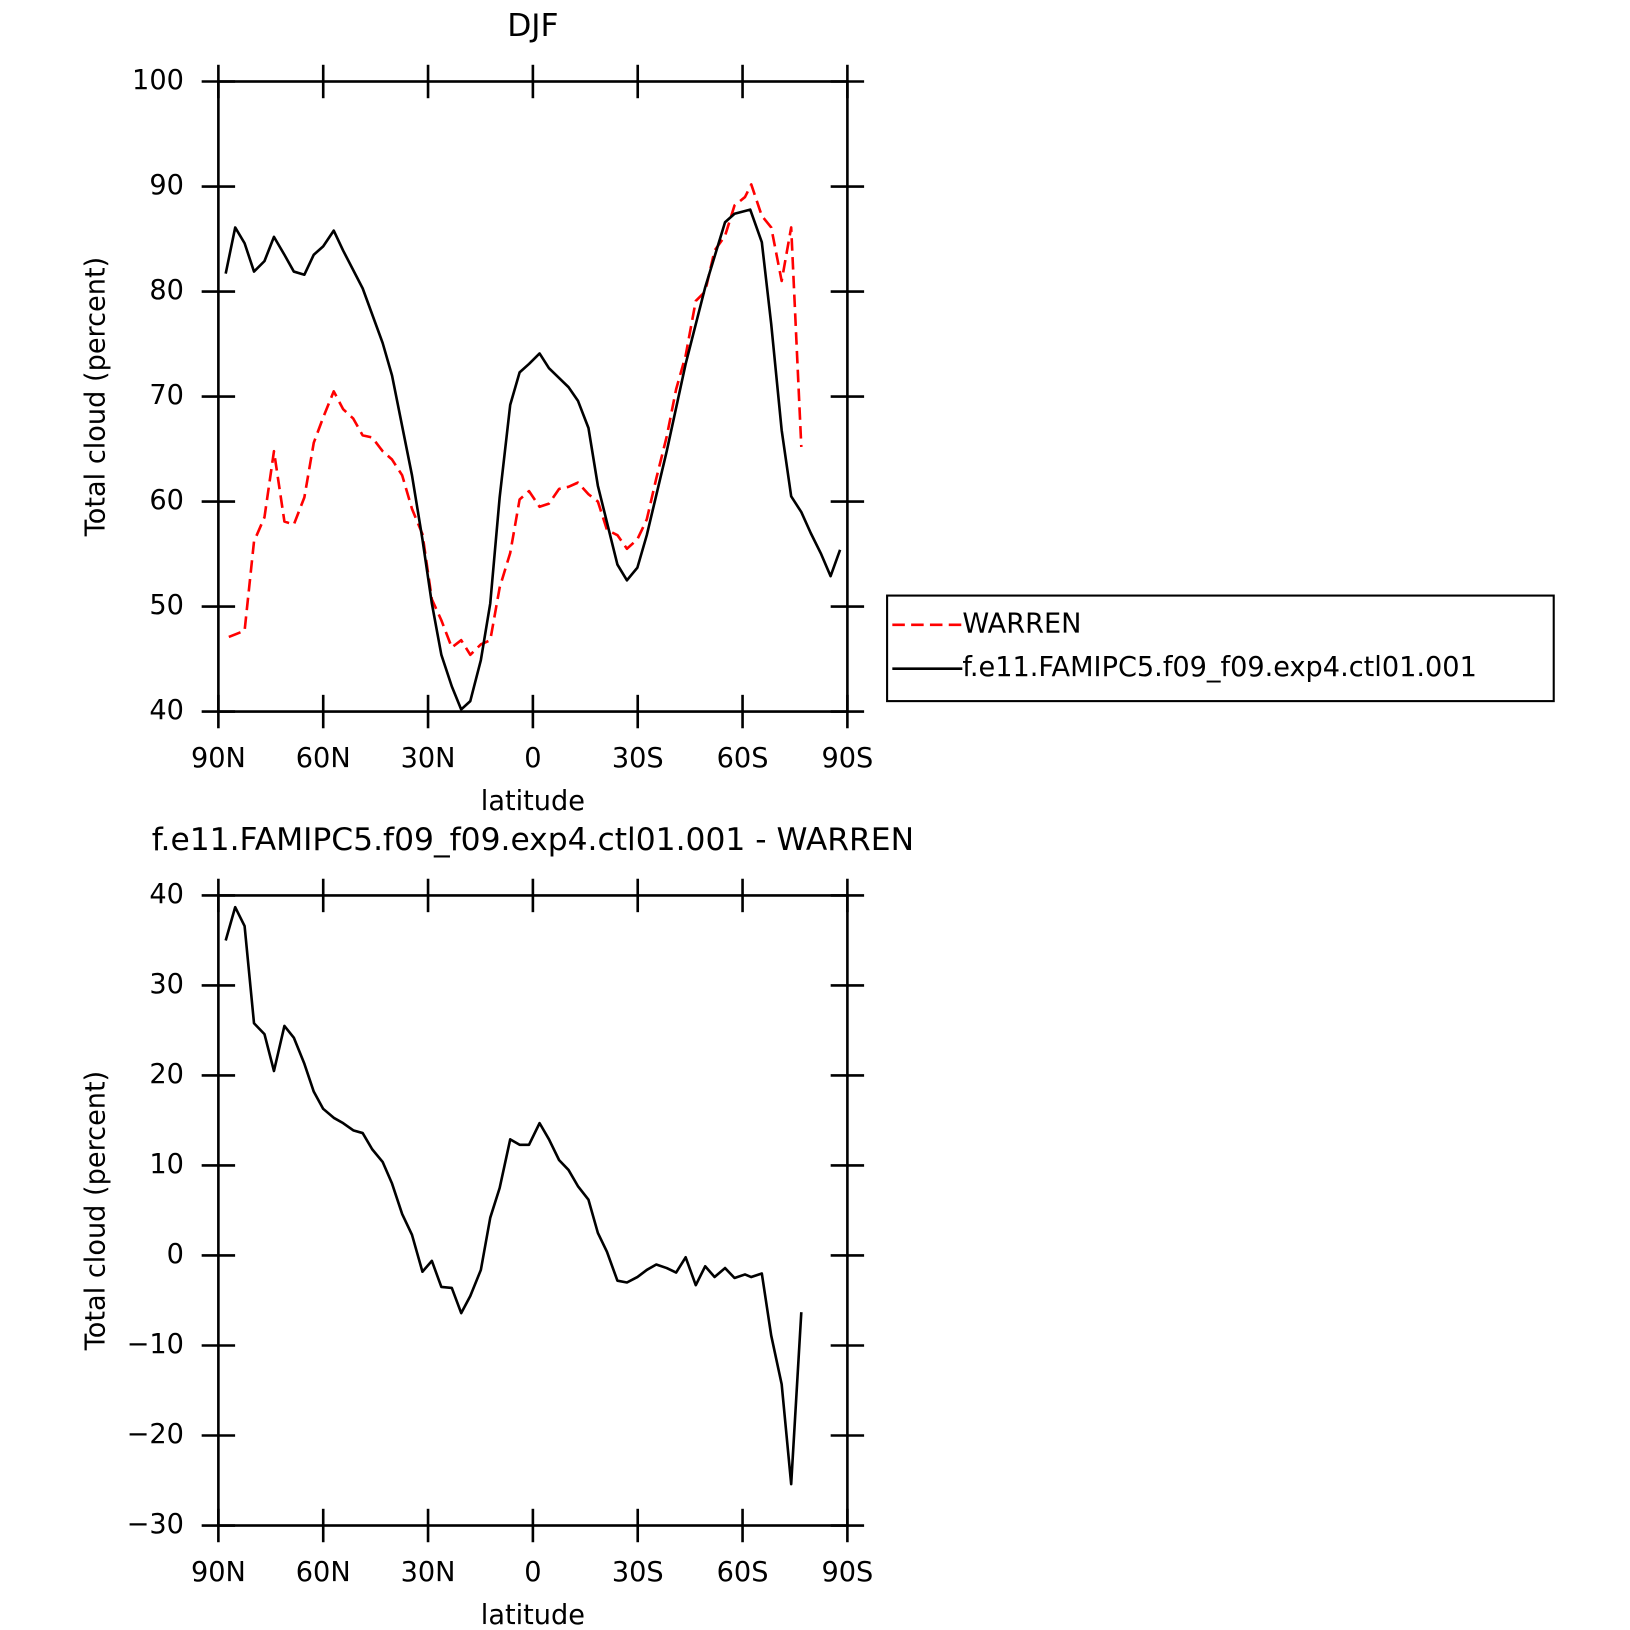  What do you see at coordinates (166, 984) in the screenshot?
I see `y-tick-label: 30` at bounding box center [166, 984].